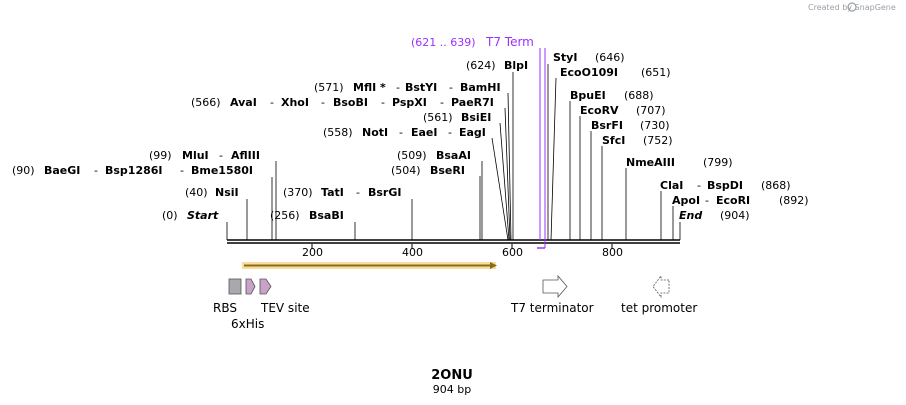 This screenshot has height=405, width=906. Describe the element at coordinates (589, 72) in the screenshot. I see `site-name: EcoO109I` at that location.